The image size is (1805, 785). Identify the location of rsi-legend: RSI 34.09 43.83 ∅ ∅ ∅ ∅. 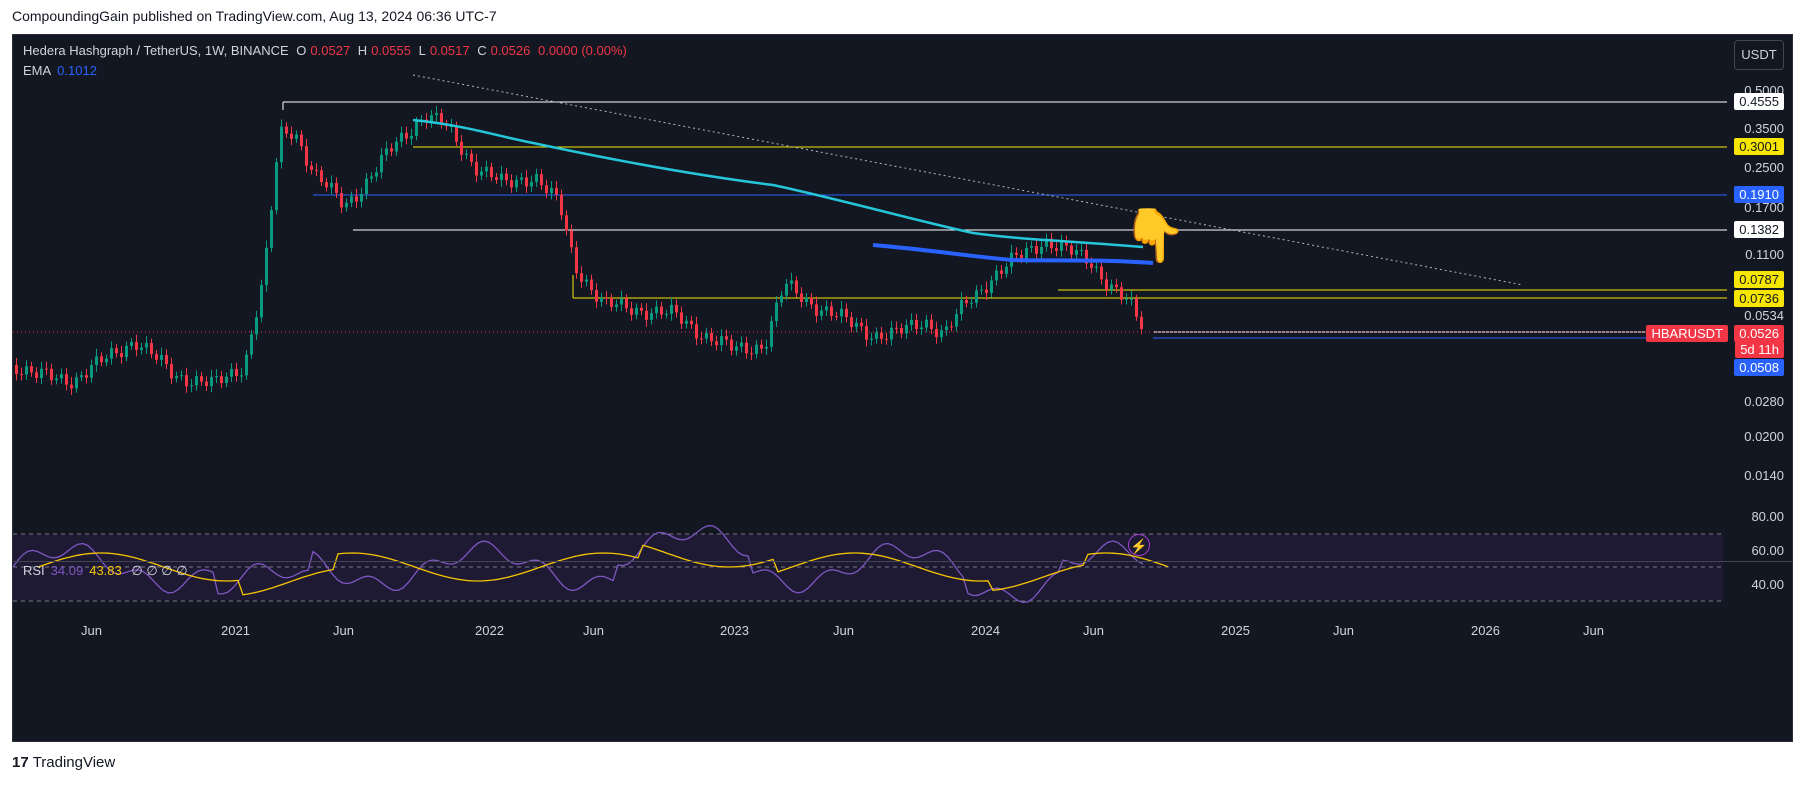
(105, 571).